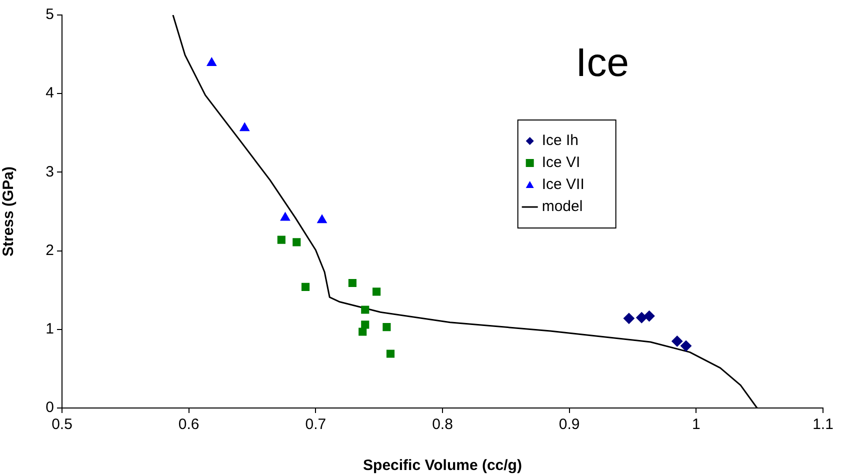 The height and width of the screenshot is (475, 848). I want to click on y-tick-label: 2, so click(50, 250).